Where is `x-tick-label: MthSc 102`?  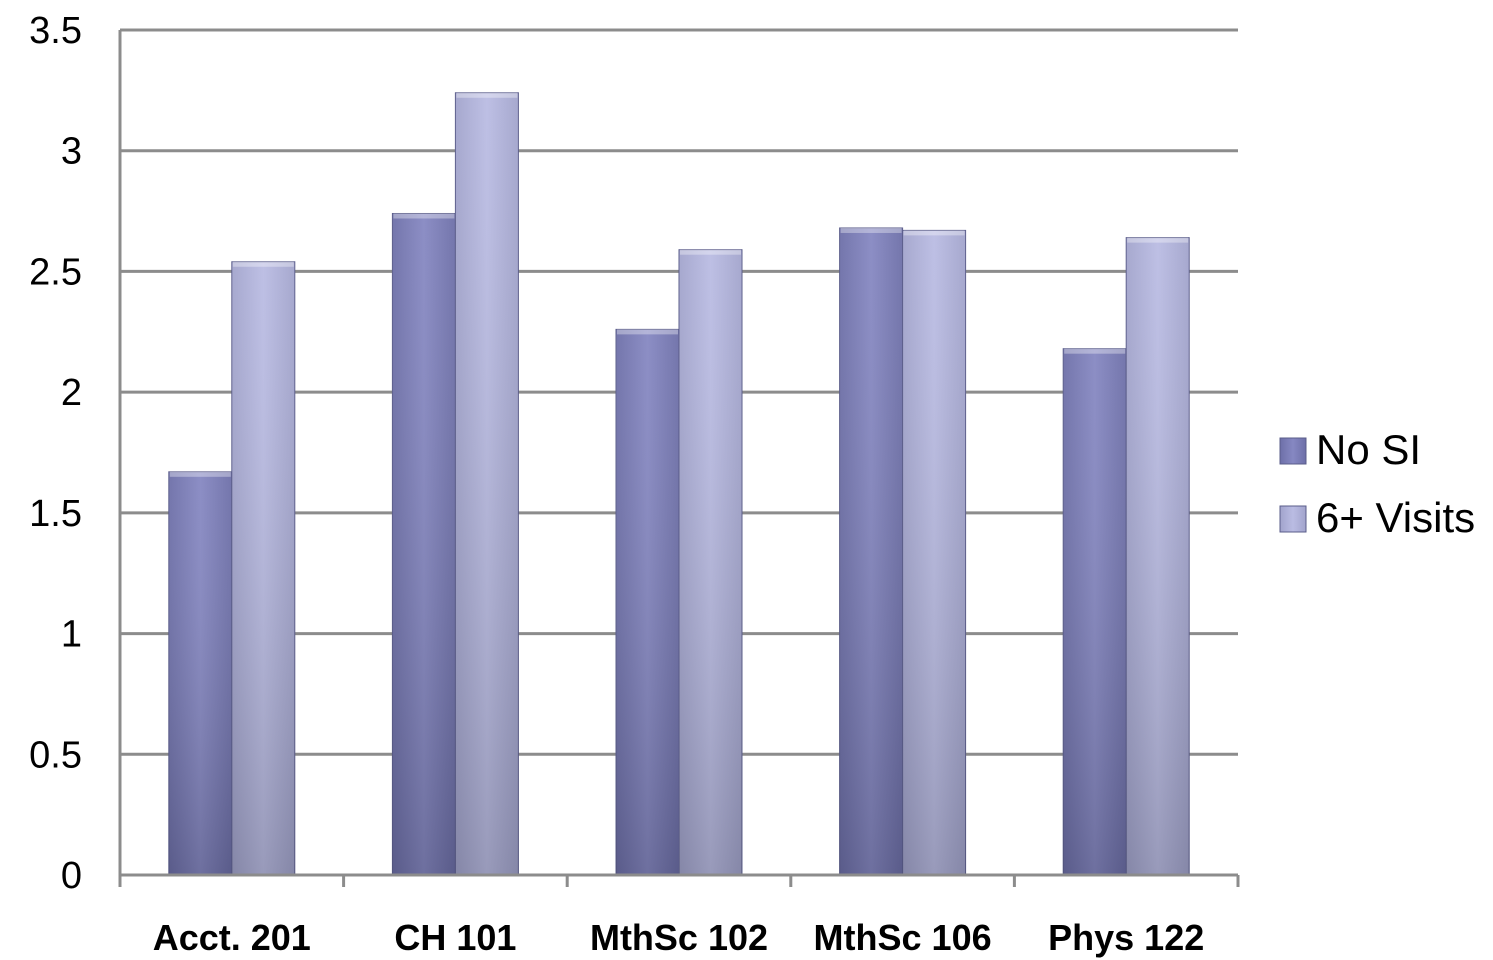 x-tick-label: MthSc 102 is located at coordinates (679, 937).